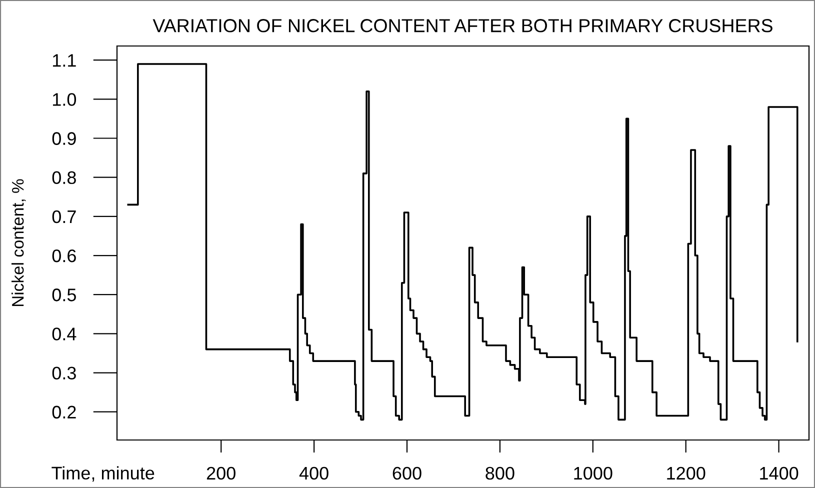 The width and height of the screenshot is (815, 488). Describe the element at coordinates (593, 473) in the screenshot. I see `x-tick-label: 1000` at that location.